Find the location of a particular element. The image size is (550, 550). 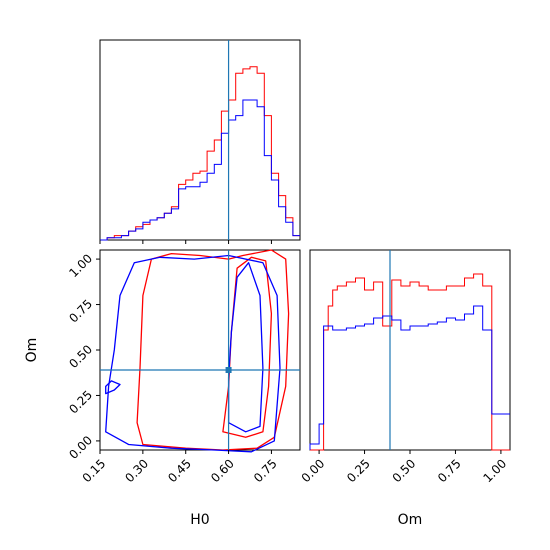

hist-H0-frame is located at coordinates (200, 140).